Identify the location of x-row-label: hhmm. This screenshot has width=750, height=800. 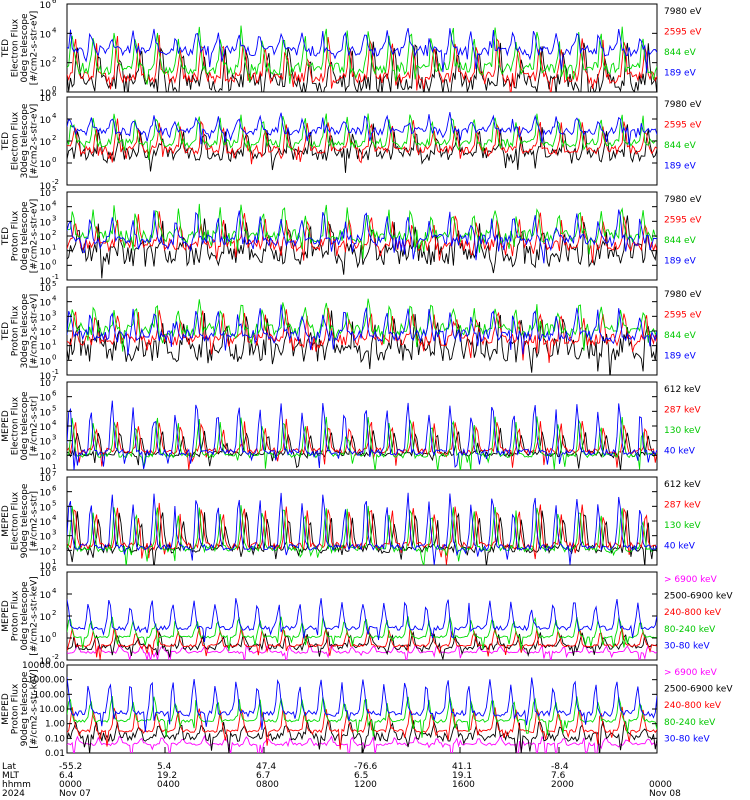
(16, 785).